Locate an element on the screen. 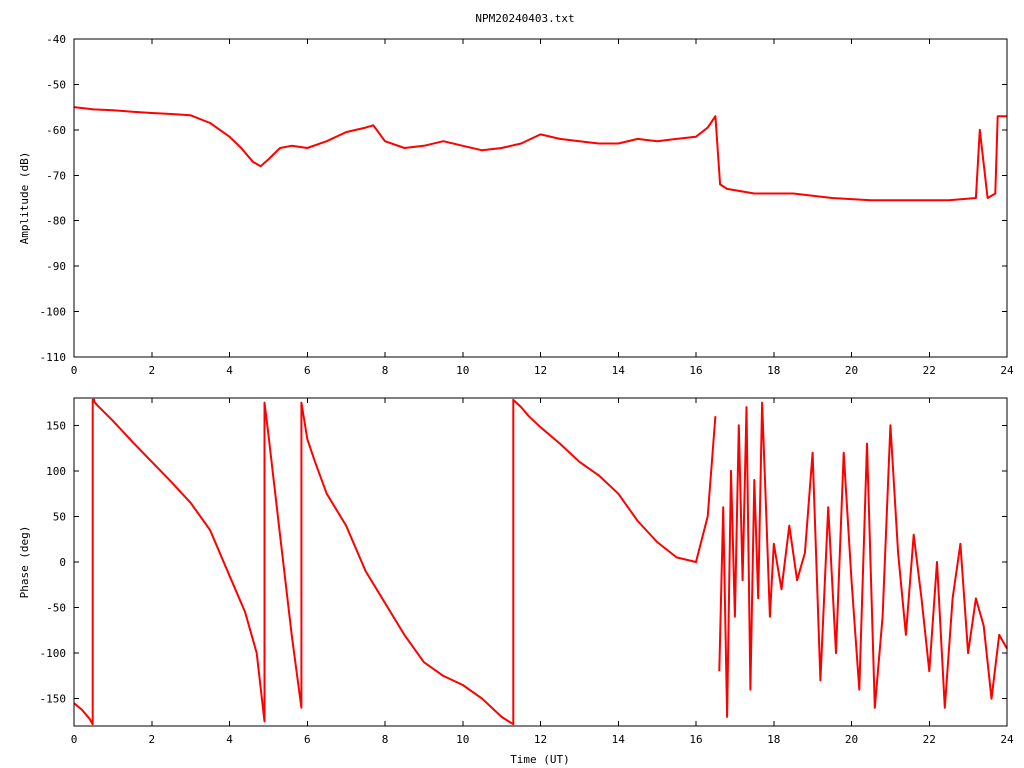 This screenshot has height=768, width=1024. phase-x-tick-label: 2 is located at coordinates (151, 739).